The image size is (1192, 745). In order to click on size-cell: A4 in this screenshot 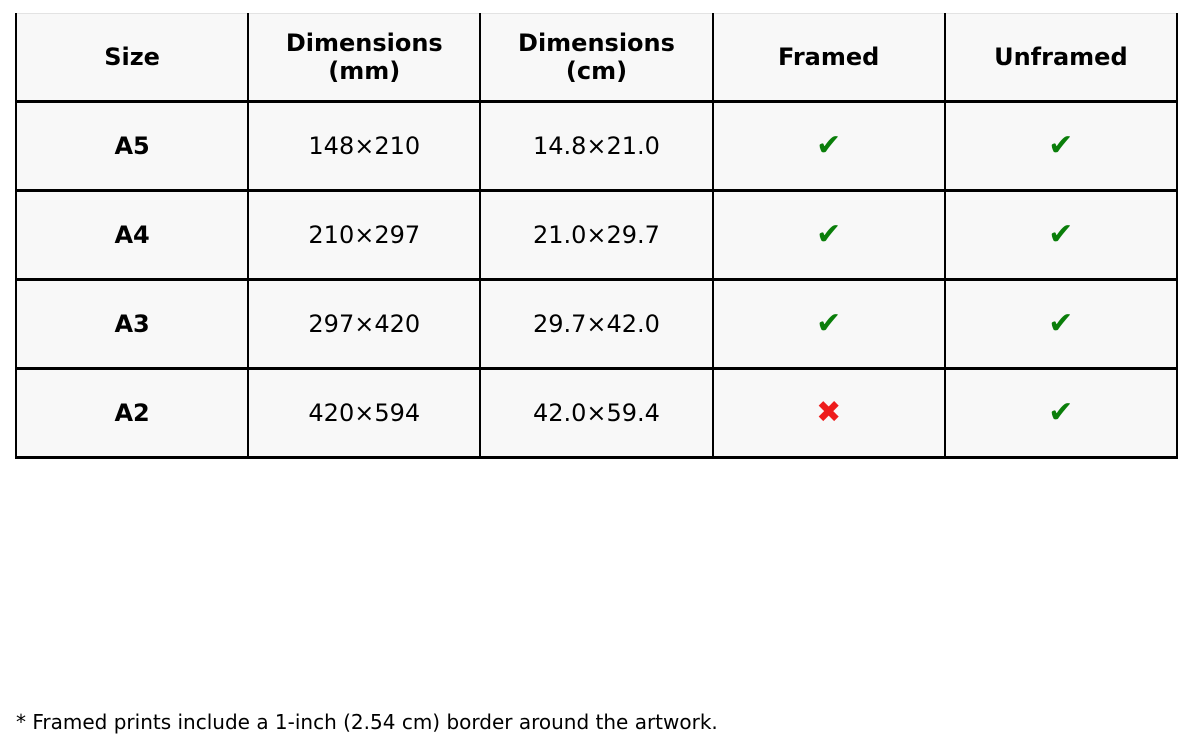, I will do `click(132, 235)`.